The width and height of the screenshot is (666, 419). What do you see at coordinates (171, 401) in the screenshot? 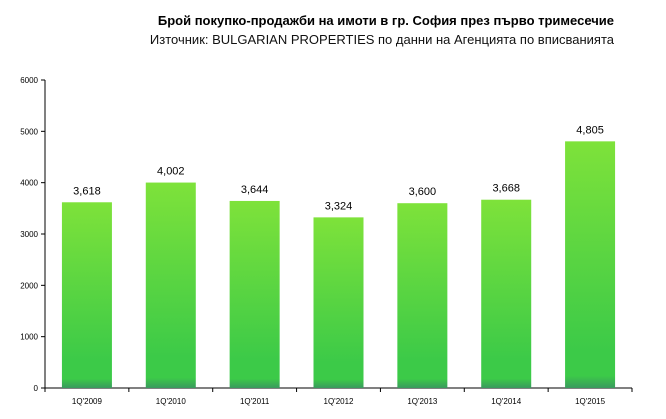
I see `x-tick-label: 1Q'2010` at bounding box center [171, 401].